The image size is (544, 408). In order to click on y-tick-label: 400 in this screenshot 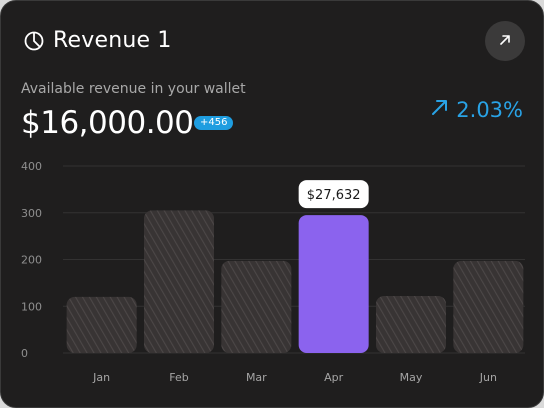, I will do `click(31, 166)`.